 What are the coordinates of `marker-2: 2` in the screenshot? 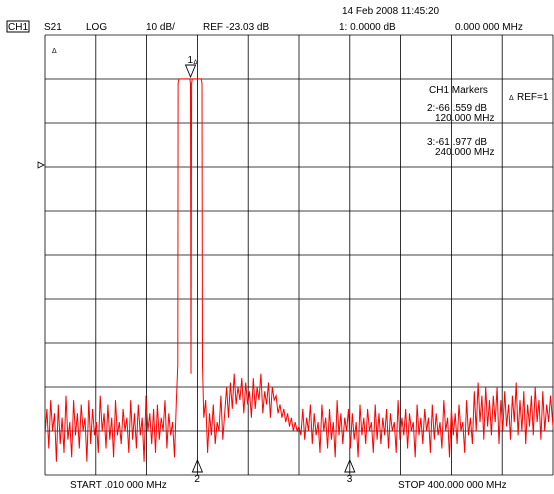 It's located at (197, 471).